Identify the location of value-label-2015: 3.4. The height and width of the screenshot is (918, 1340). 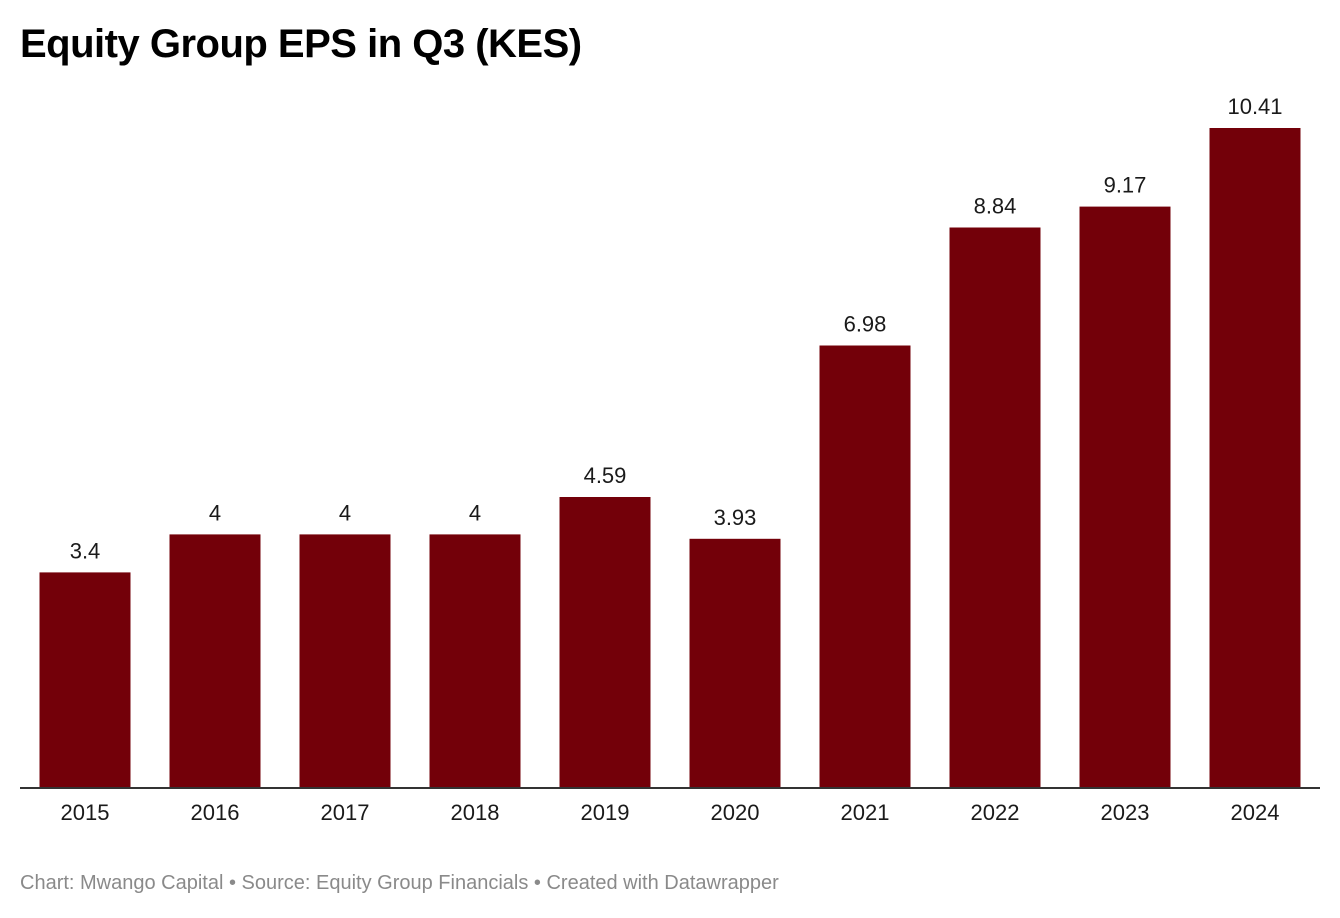
(85, 550).